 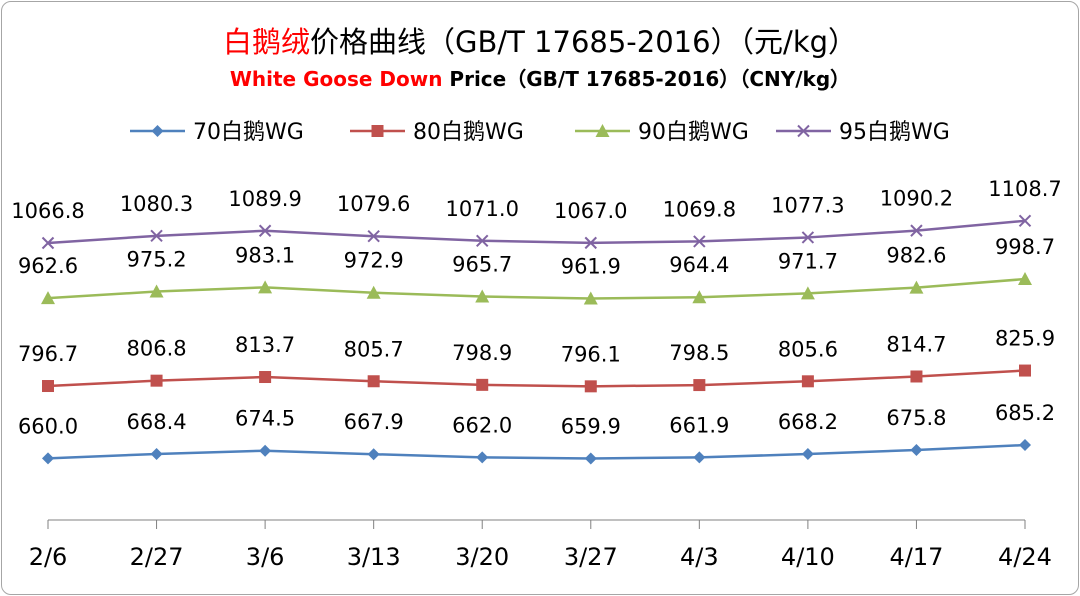 What do you see at coordinates (468, 132) in the screenshot?
I see `legend-label: 80白鹅WG` at bounding box center [468, 132].